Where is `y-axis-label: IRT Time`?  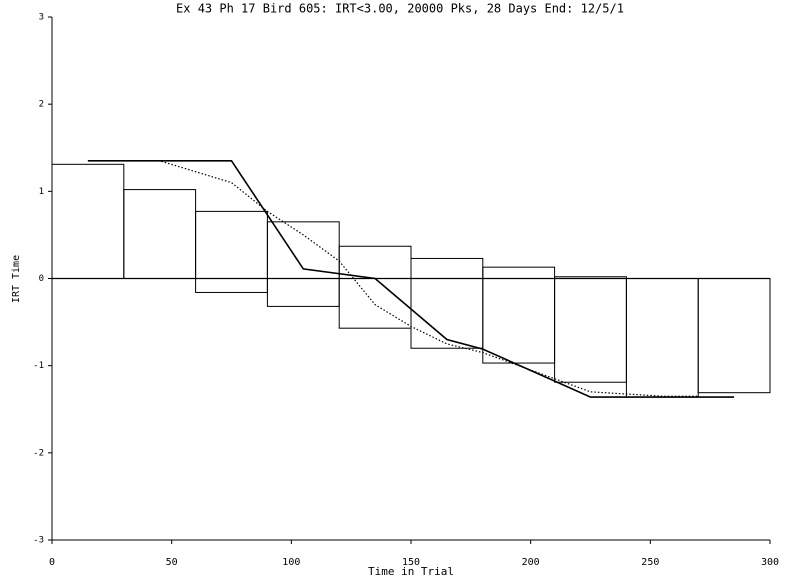
y-axis-label: IRT Time is located at coordinates (16, 279).